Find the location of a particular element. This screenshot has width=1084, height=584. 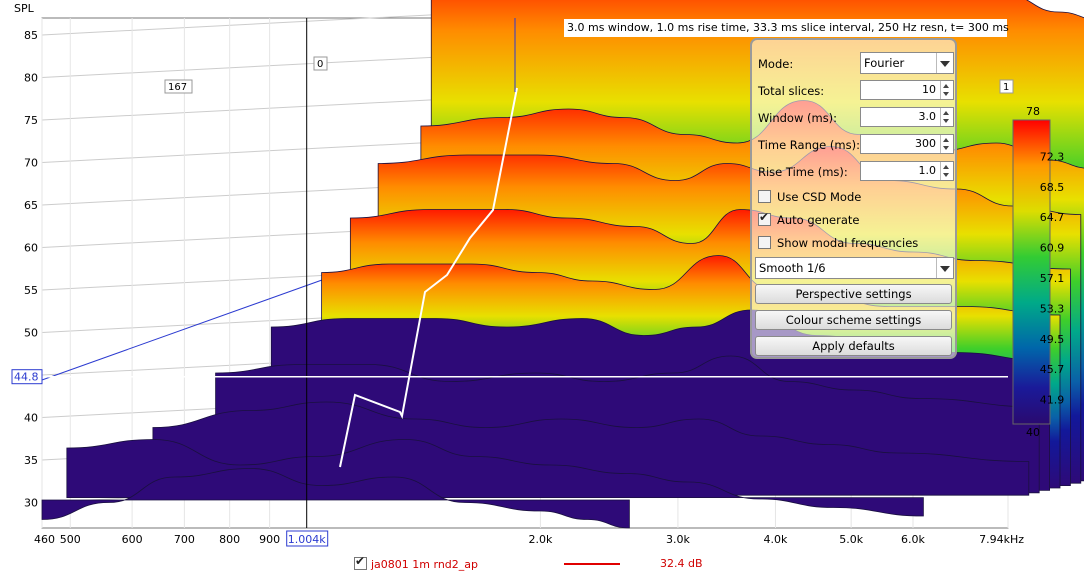

x-tick-label: 460 is located at coordinates (44, 539).